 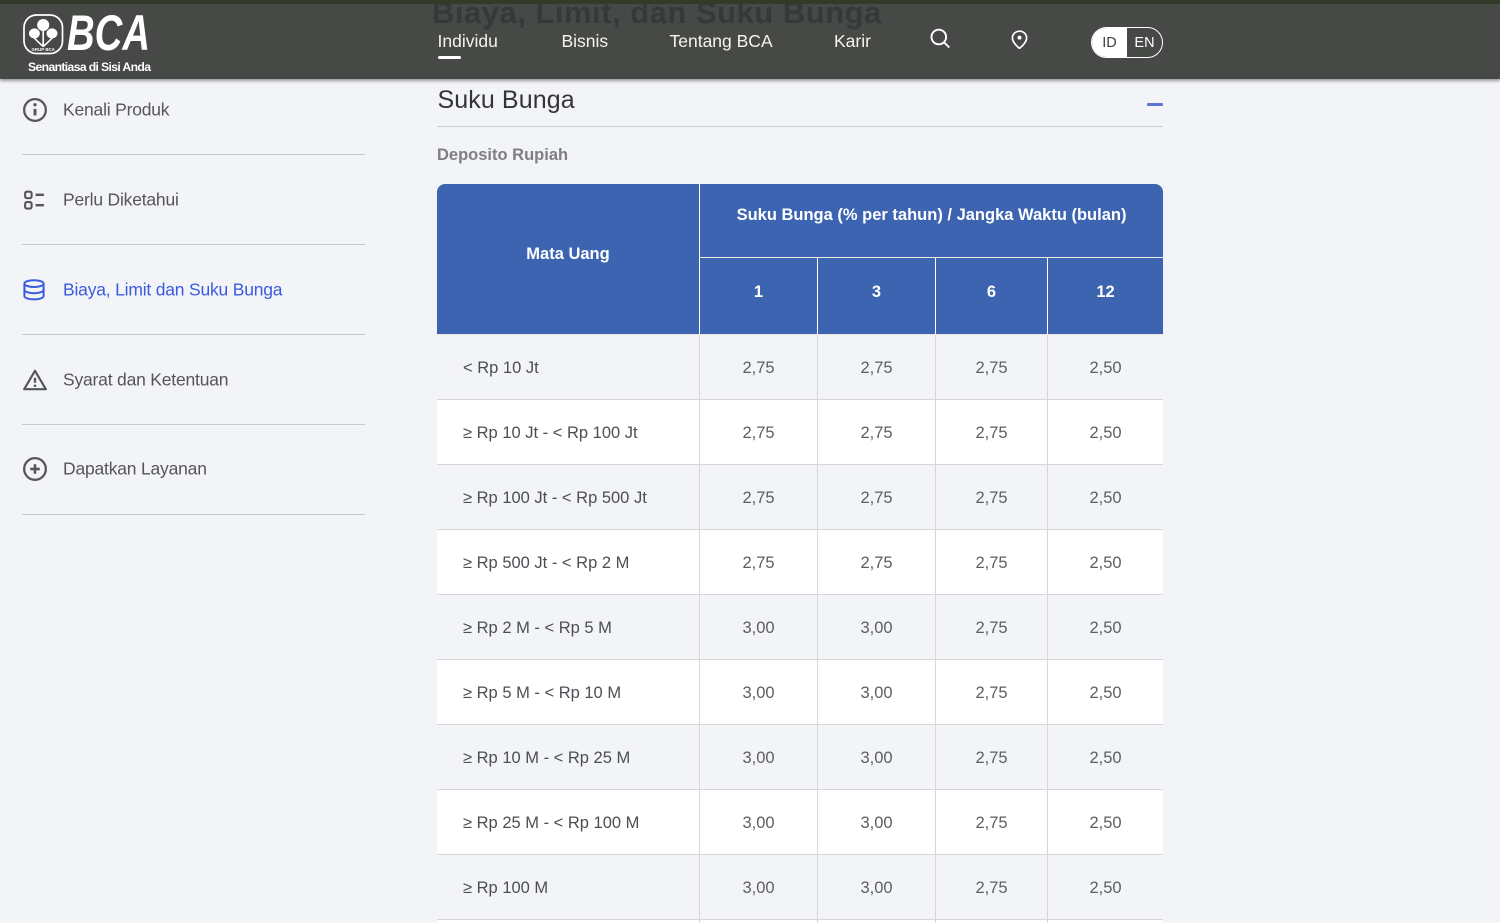 I want to click on svg-text: GRUP BCA, so click(x=44, y=49).